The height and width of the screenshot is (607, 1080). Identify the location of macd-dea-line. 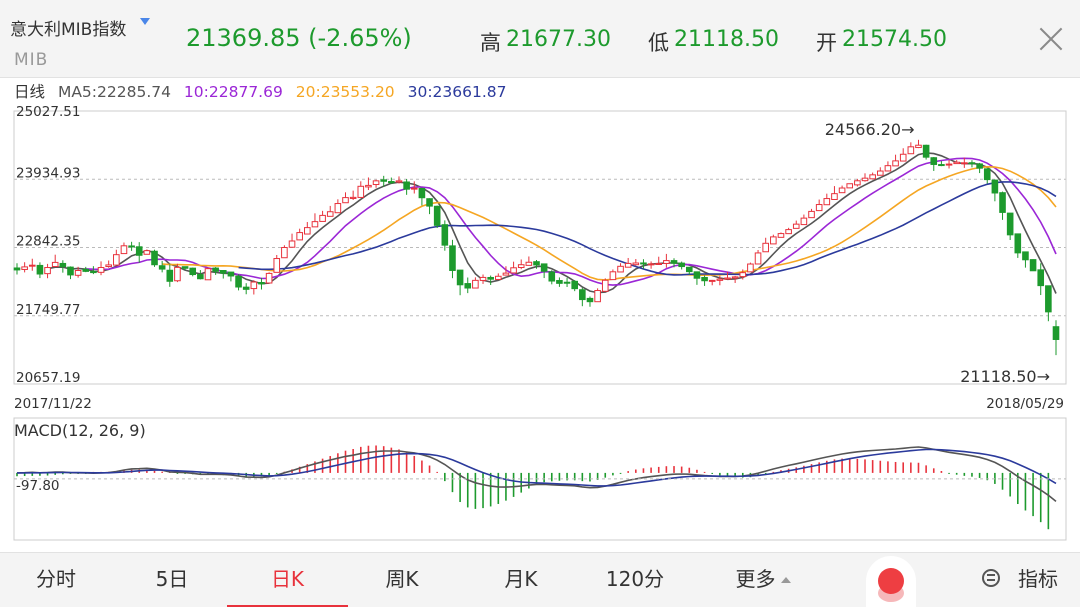
(537, 467).